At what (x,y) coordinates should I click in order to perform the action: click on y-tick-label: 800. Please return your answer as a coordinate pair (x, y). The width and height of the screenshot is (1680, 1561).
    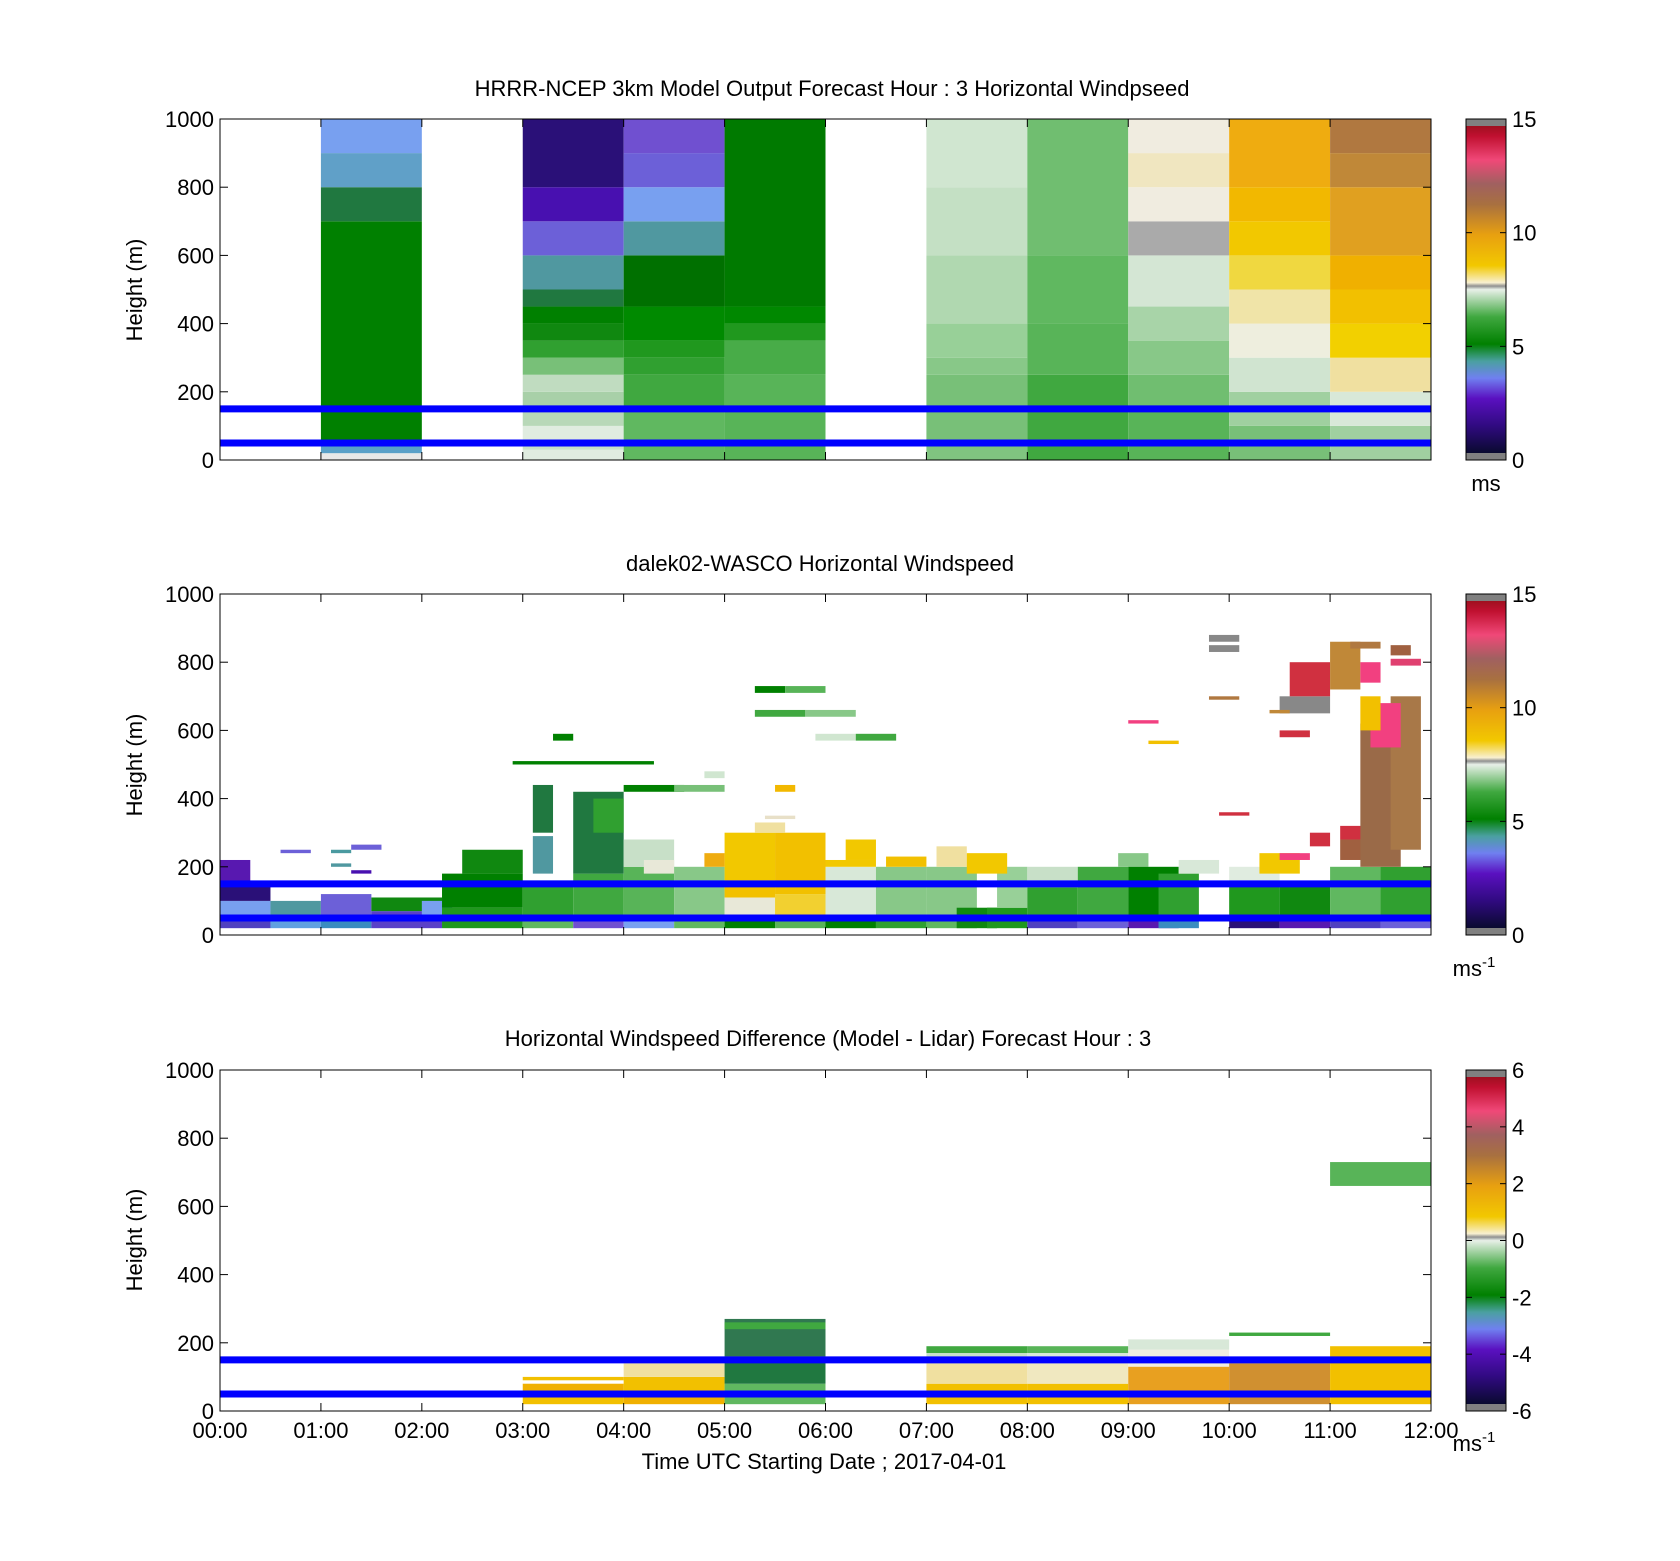
    Looking at the image, I should click on (195, 662).